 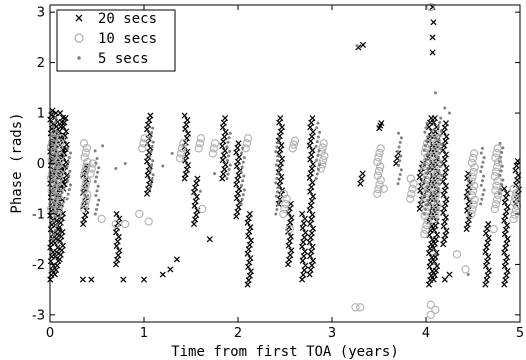 What do you see at coordinates (41, 63) in the screenshot?
I see `y-tick-label: 2` at bounding box center [41, 63].